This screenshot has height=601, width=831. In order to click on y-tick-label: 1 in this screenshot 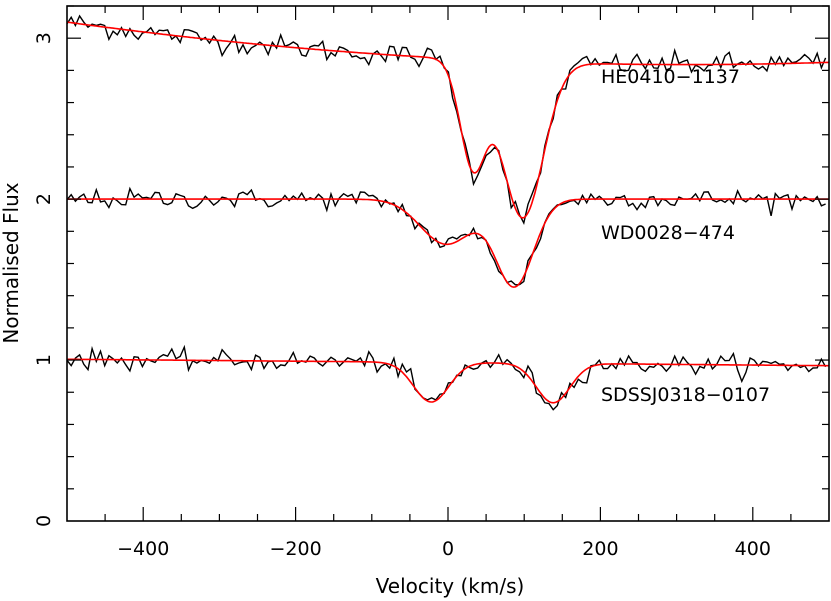, I will do `click(44, 360)`.